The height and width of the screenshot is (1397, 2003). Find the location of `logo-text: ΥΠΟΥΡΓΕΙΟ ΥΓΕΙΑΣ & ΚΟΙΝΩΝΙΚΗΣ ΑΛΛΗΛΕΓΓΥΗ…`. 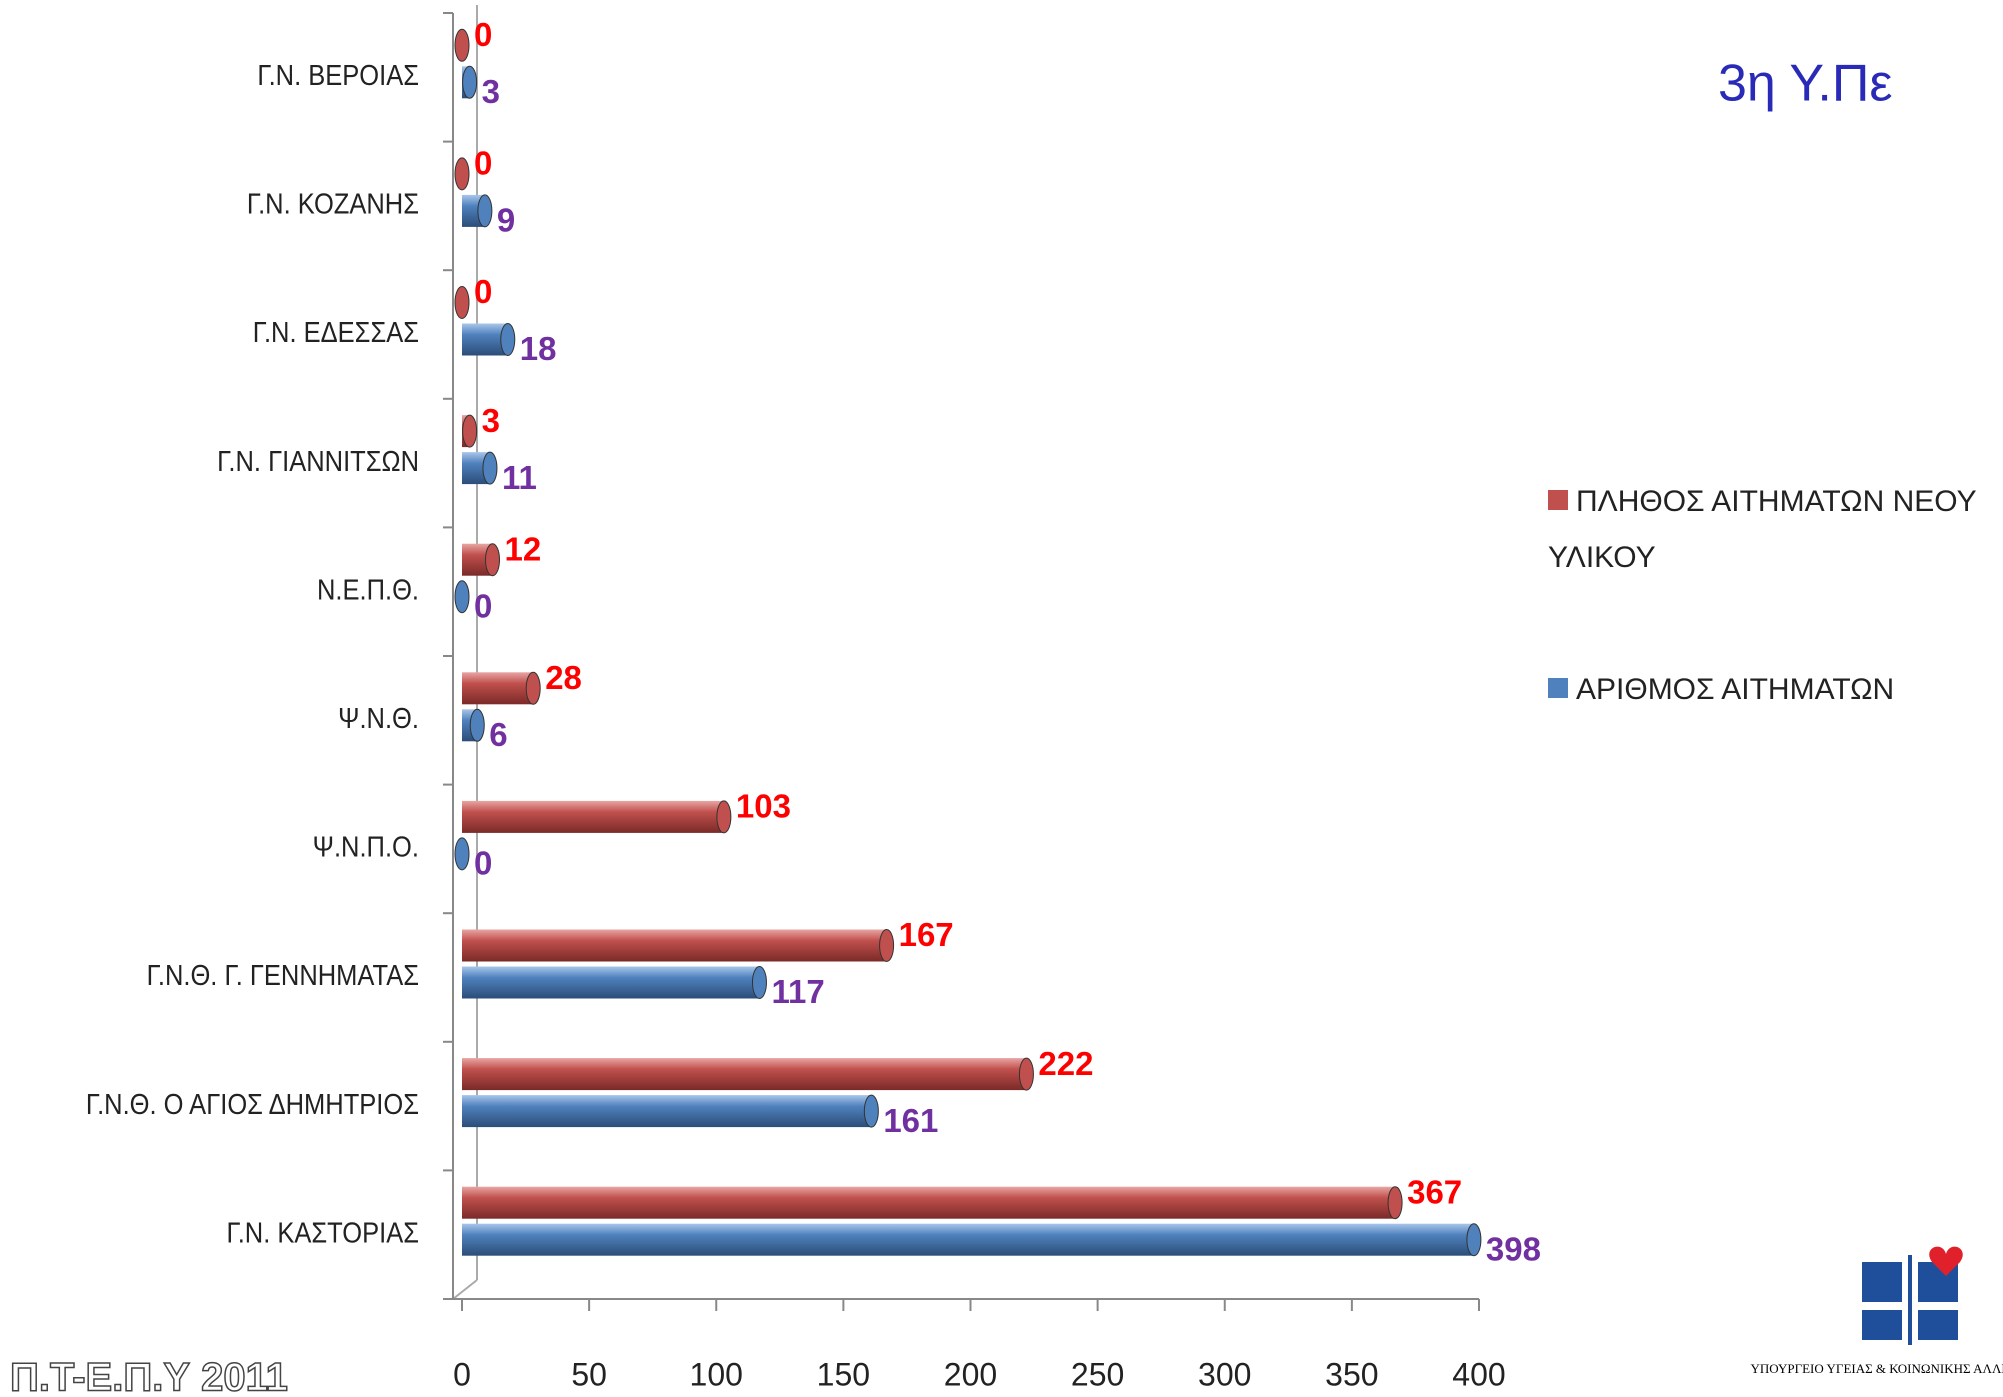

logo-text: ΥΠΟΥΡΓΕΙΟ ΥΓΕΙΑΣ & ΚΟΙΝΩΝΙΚΗΣ ΑΛΛΗΛΕΓΓΥΗ… is located at coordinates (1876, 1368).